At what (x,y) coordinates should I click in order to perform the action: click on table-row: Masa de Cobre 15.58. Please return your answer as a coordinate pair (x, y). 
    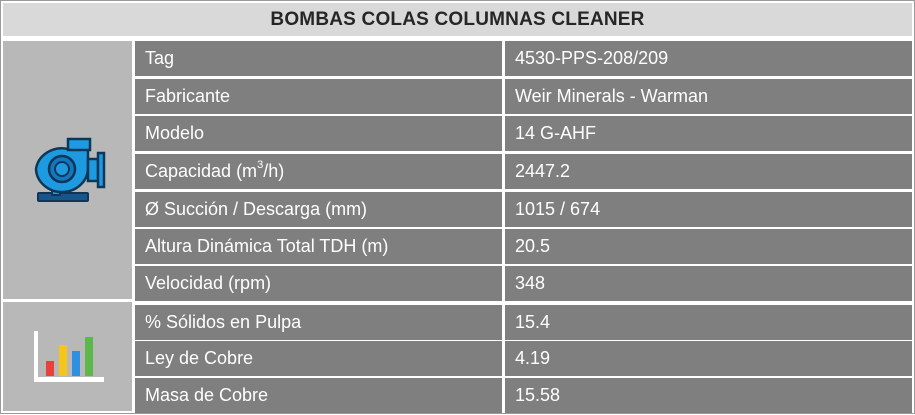
    Looking at the image, I should click on (523, 395).